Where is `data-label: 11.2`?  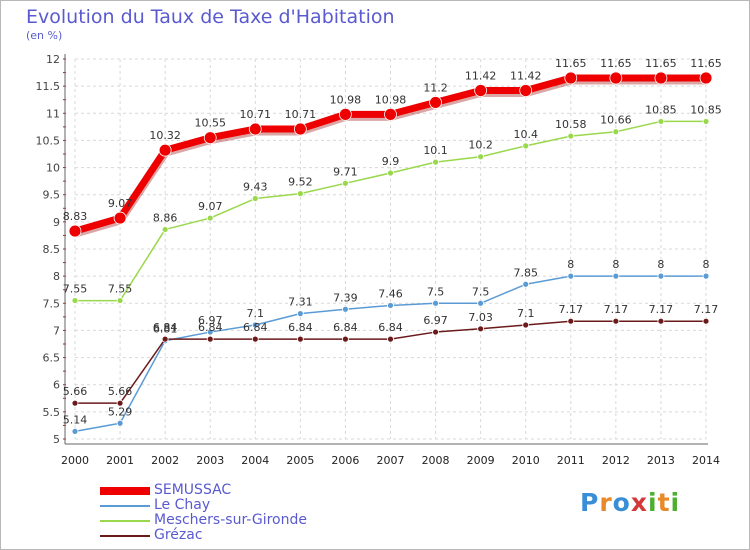 data-label: 11.2 is located at coordinates (435, 87).